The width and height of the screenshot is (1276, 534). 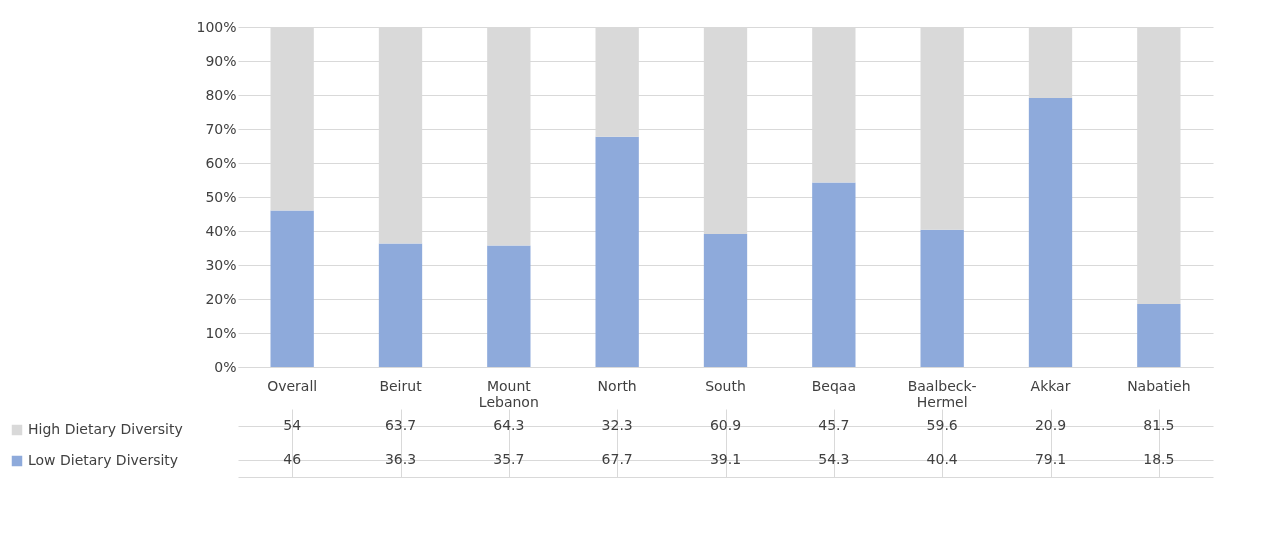 I want to click on data-label: 63.7, so click(x=400, y=425).